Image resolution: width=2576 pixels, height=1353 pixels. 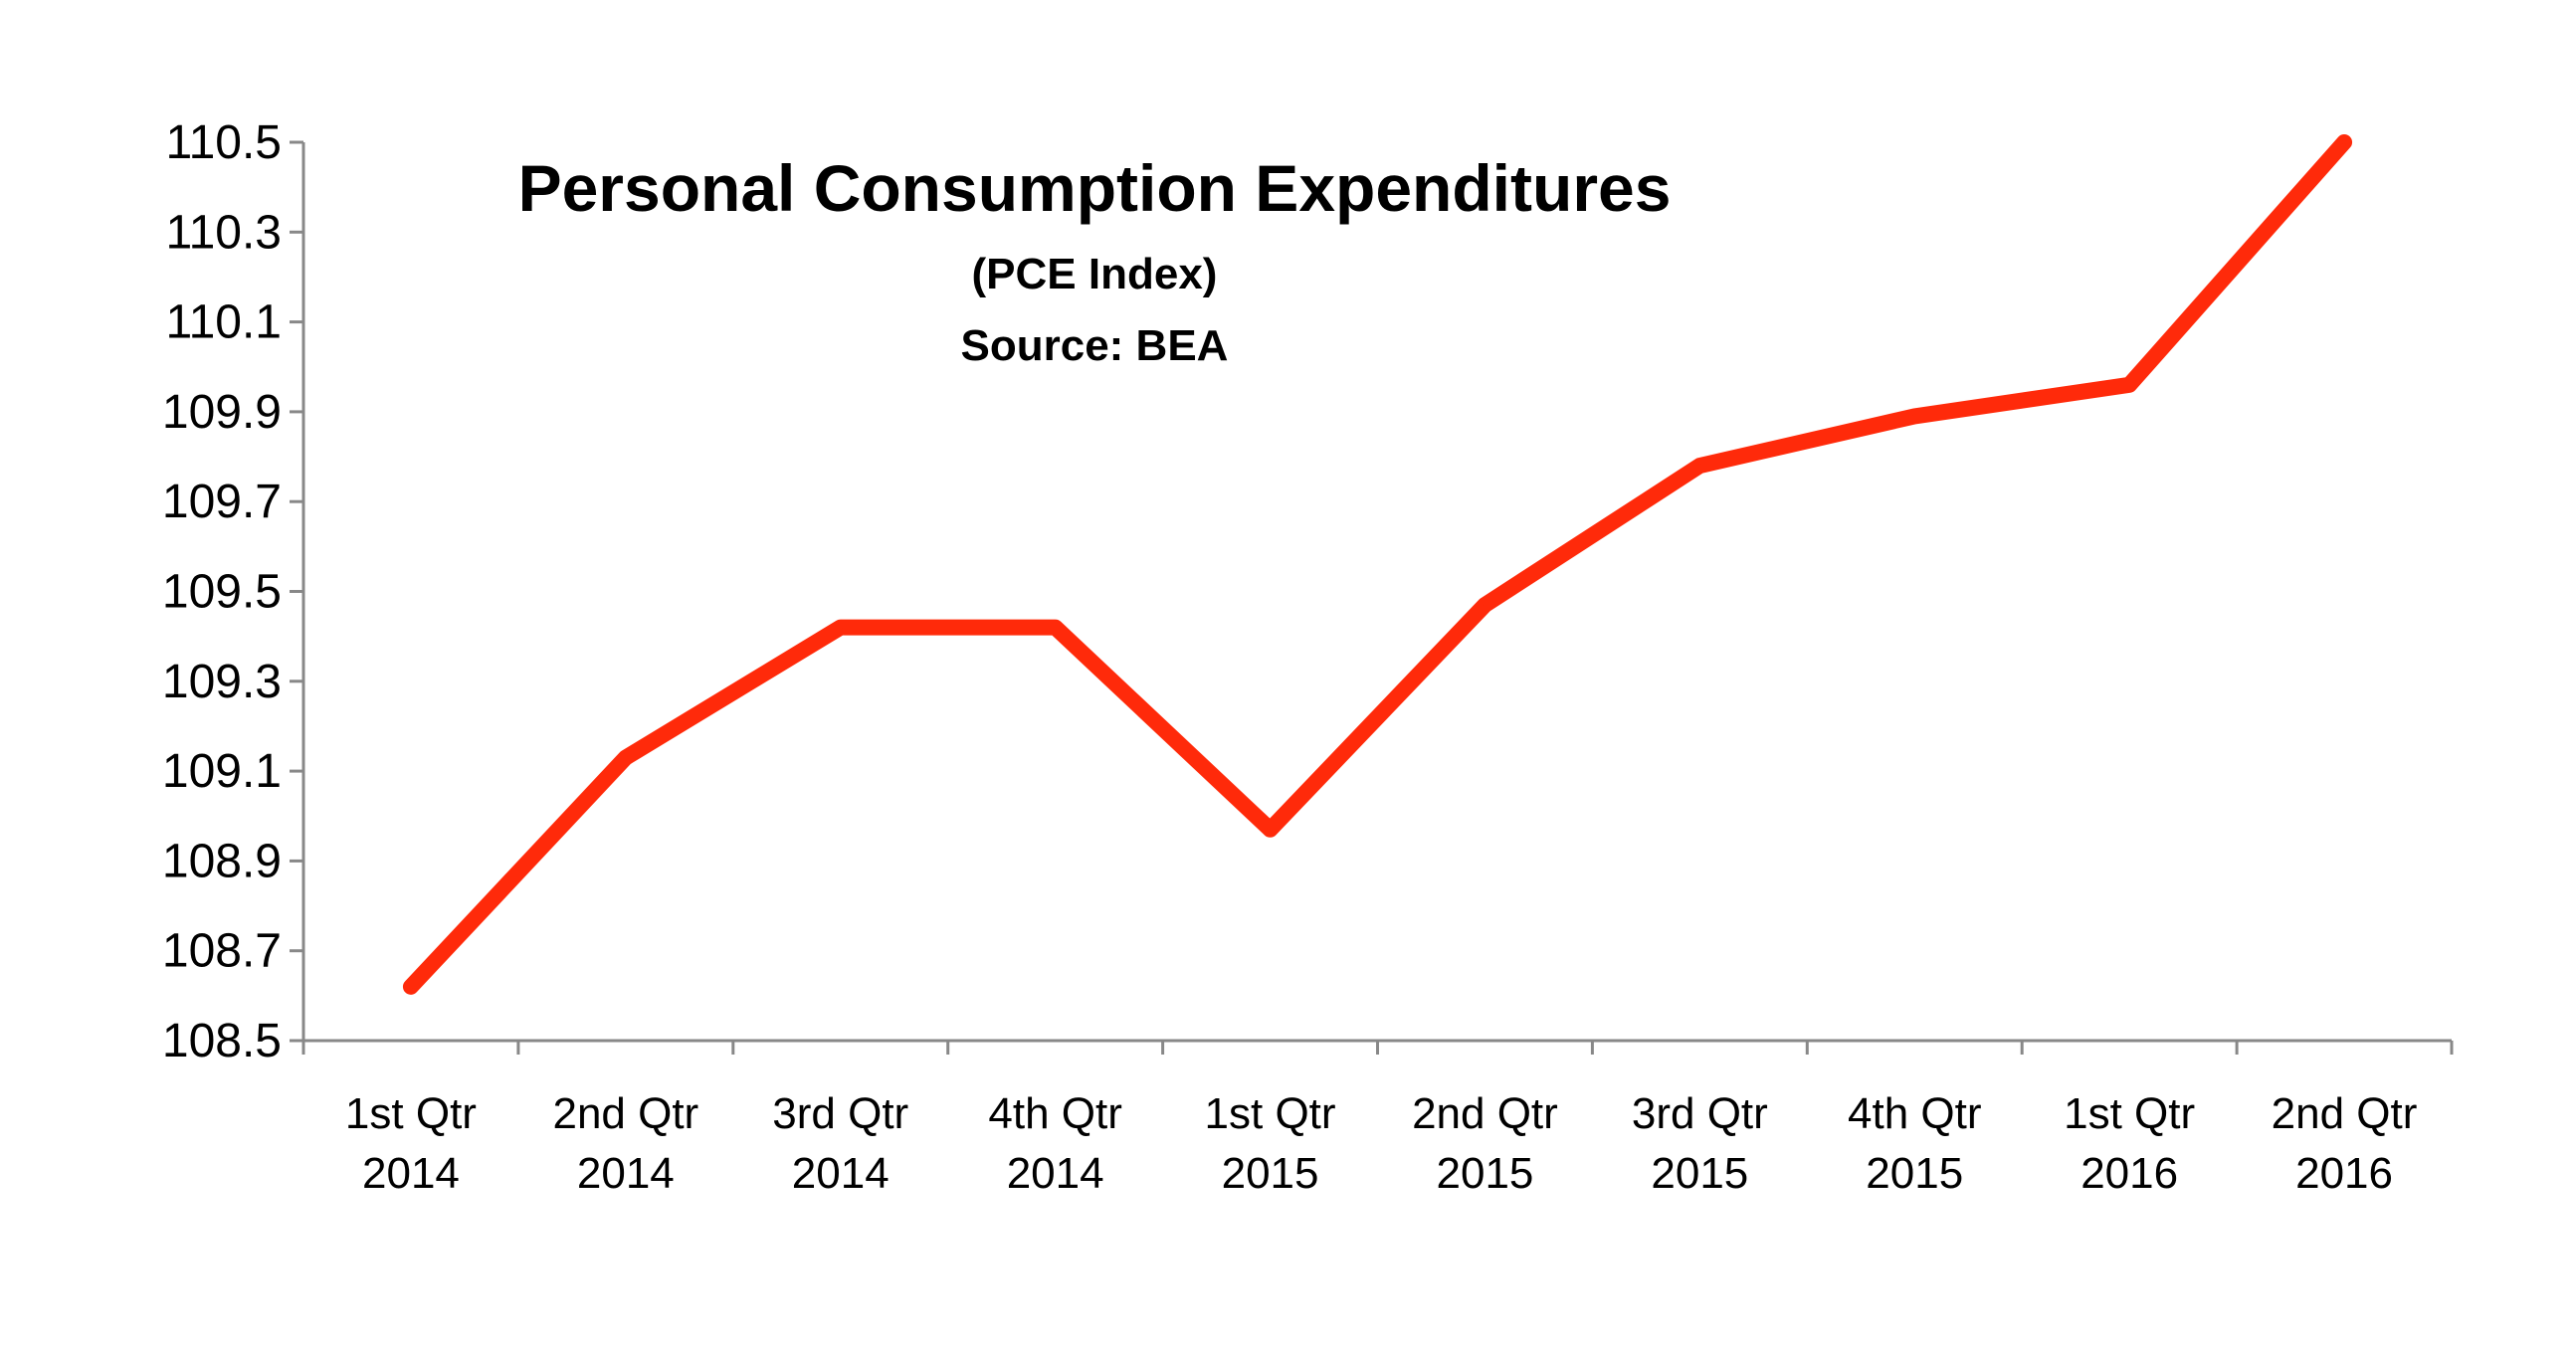 I want to click on y-tick-label: 109.7, so click(x=222, y=502).